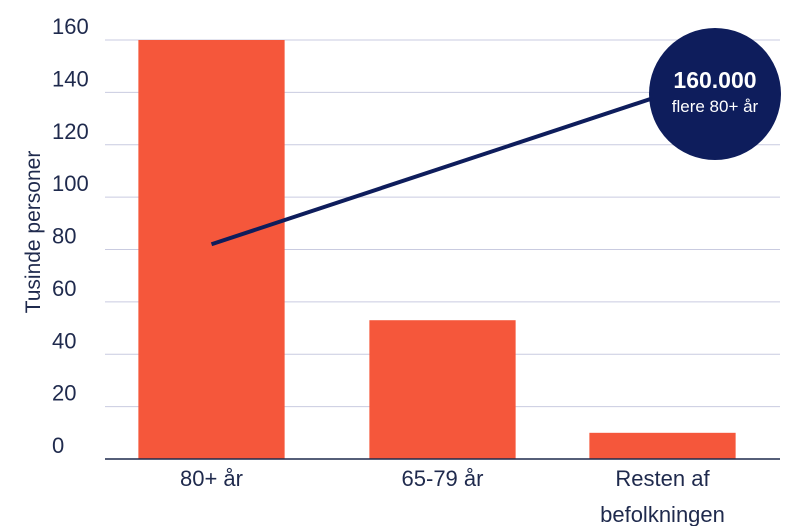 The width and height of the screenshot is (788, 526). I want to click on callout-circle, so click(715, 94).